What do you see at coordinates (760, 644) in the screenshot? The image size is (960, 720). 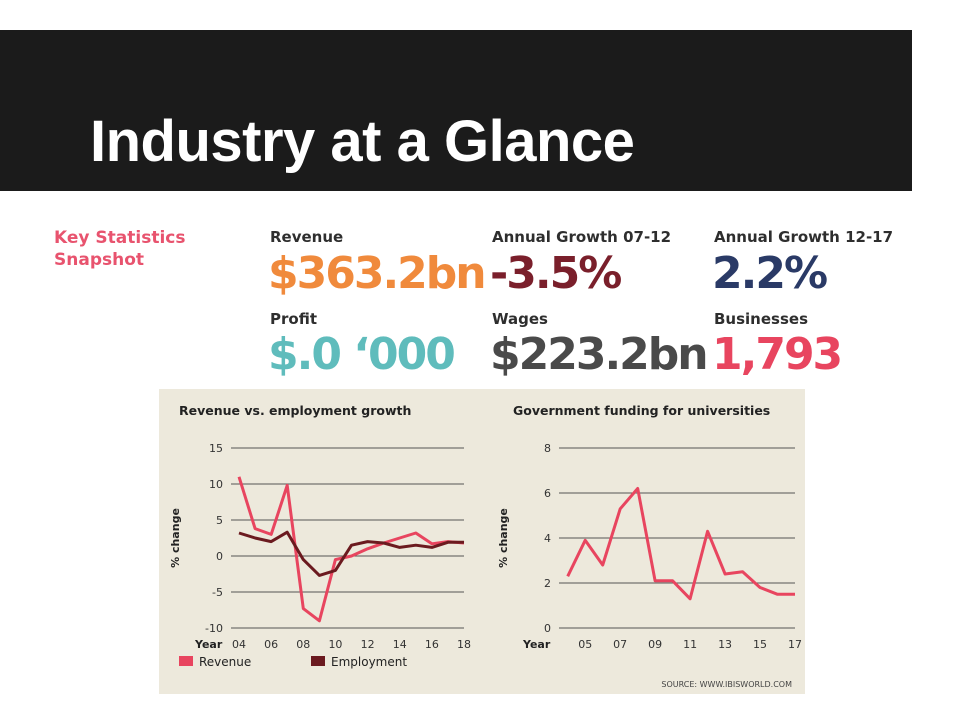 I see `chart2-xtick-label: 15` at bounding box center [760, 644].